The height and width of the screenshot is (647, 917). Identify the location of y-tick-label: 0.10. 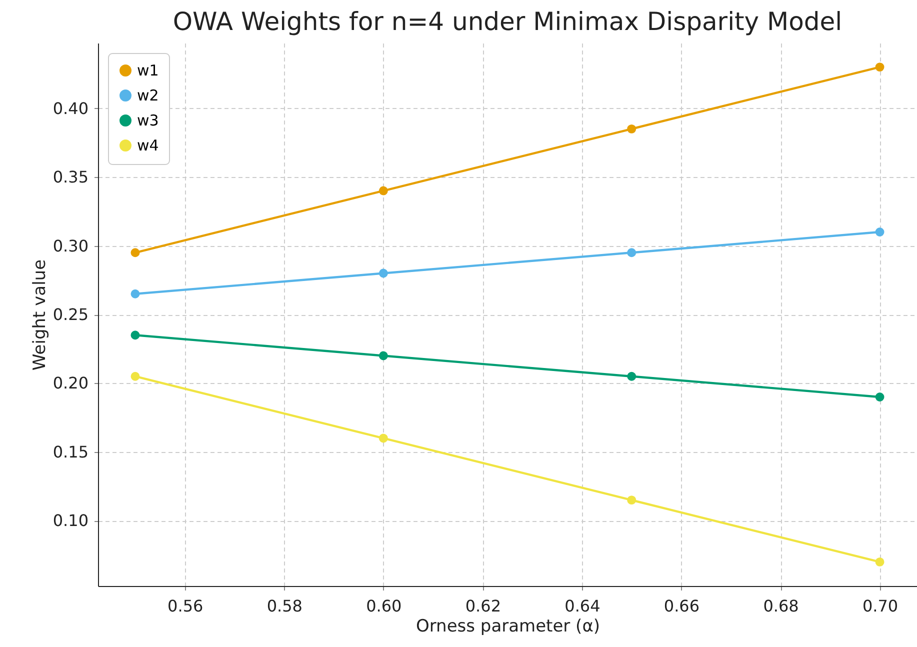
(70, 520).